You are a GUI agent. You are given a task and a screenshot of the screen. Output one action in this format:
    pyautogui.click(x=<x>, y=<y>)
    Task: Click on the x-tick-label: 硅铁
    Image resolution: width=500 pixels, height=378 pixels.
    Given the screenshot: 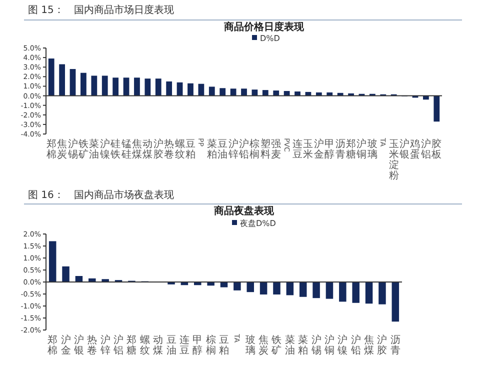 What is the action you would take?
    pyautogui.click(x=115, y=149)
    